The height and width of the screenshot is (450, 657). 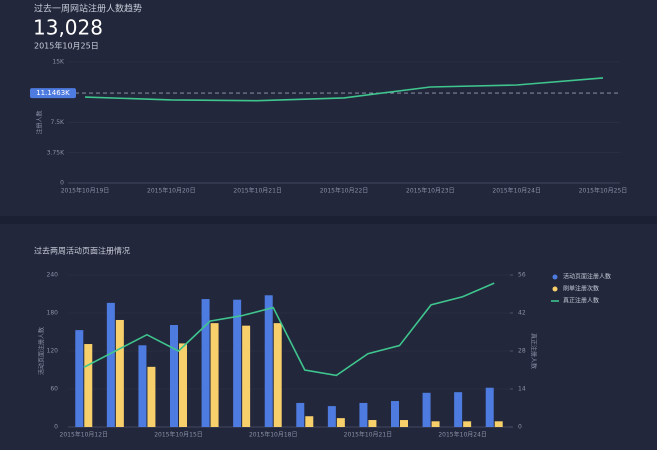 I want to click on reference-badge, so click(x=53, y=93).